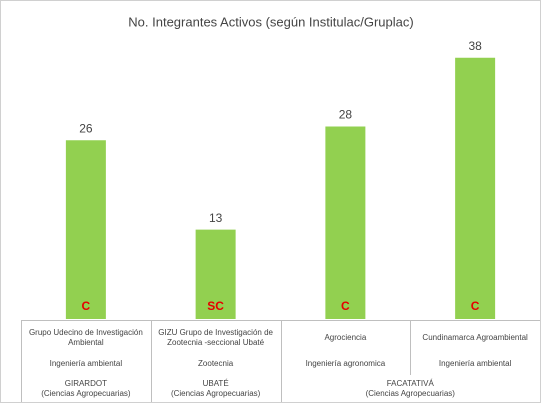  What do you see at coordinates (85, 337) in the screenshot?
I see `category-label: Grupo Udecino de Investigación Ambiental` at bounding box center [85, 337].